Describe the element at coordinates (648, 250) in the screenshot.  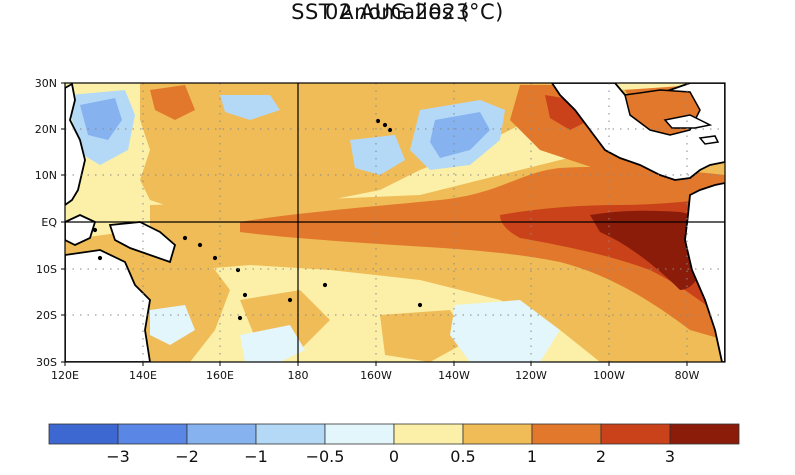
I see `anomaly-core-east-gt3` at that location.